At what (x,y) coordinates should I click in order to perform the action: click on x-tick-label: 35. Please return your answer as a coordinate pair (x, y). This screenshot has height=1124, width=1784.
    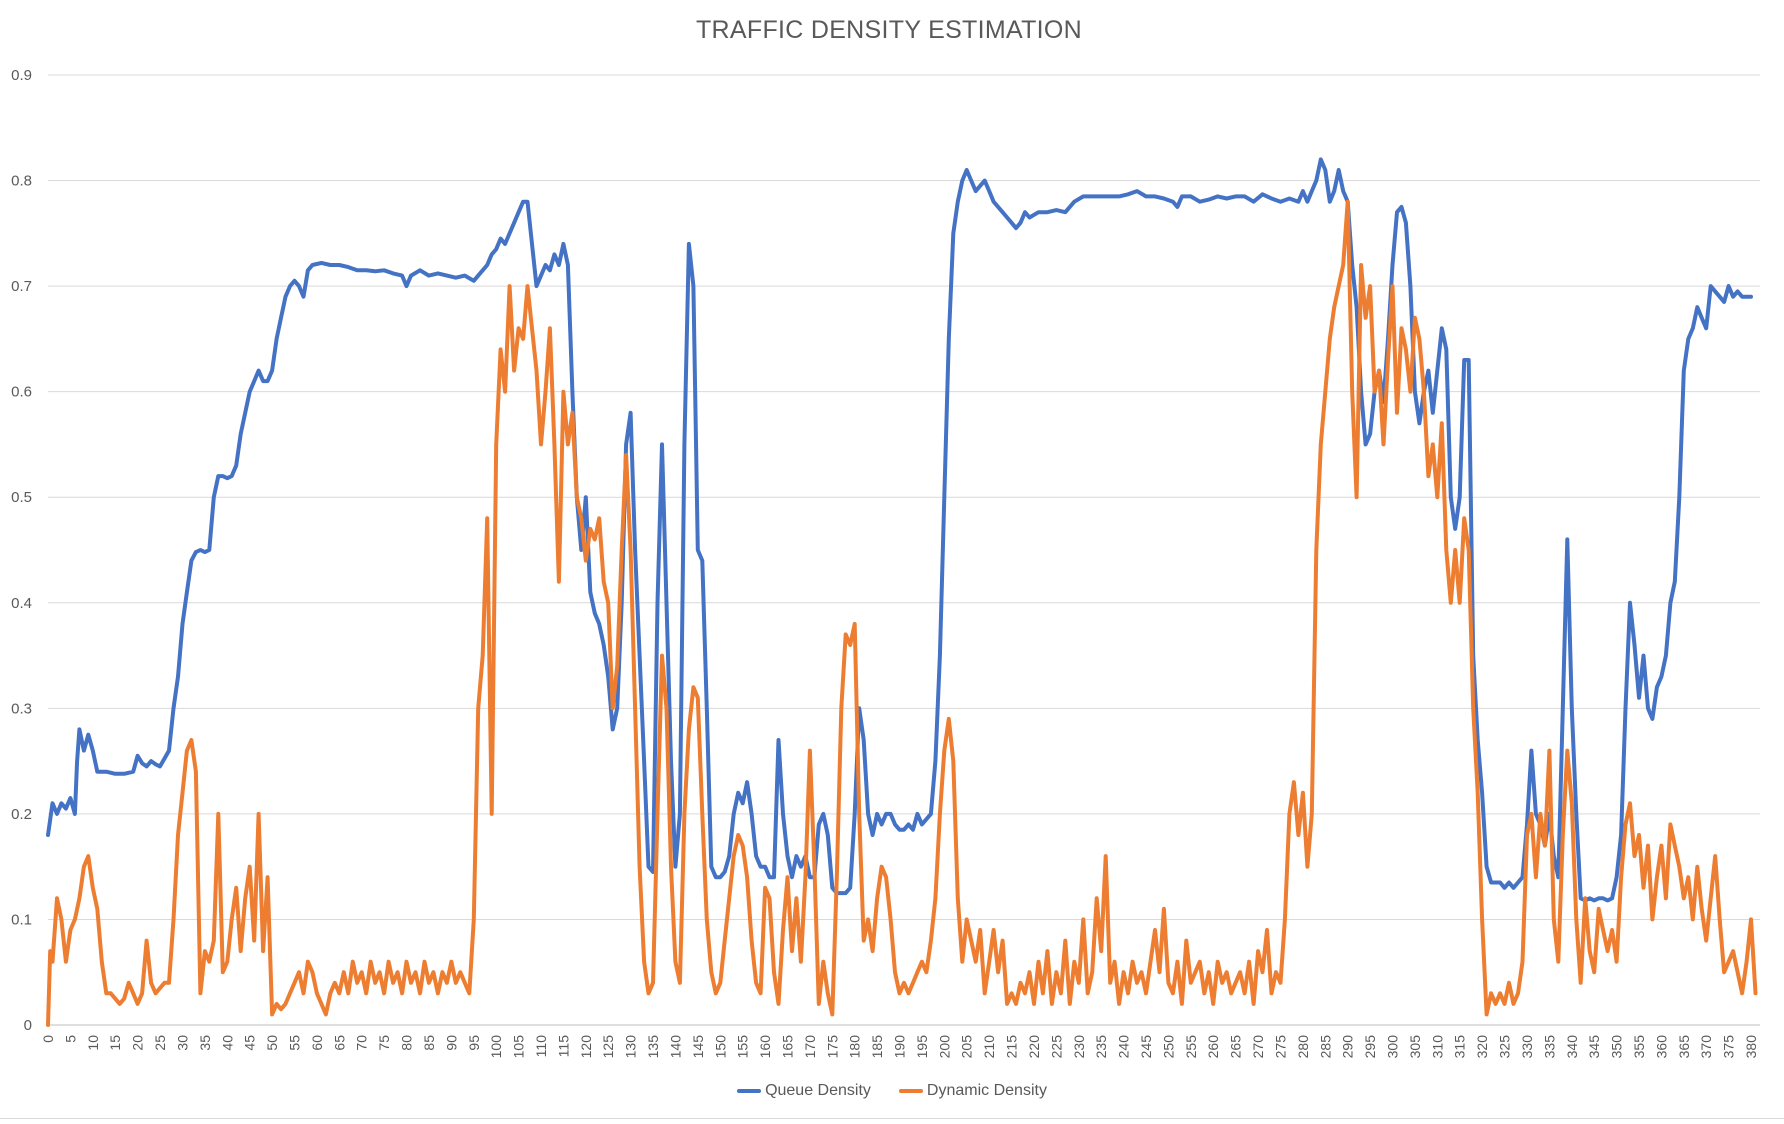
    Looking at the image, I should click on (205, 1043).